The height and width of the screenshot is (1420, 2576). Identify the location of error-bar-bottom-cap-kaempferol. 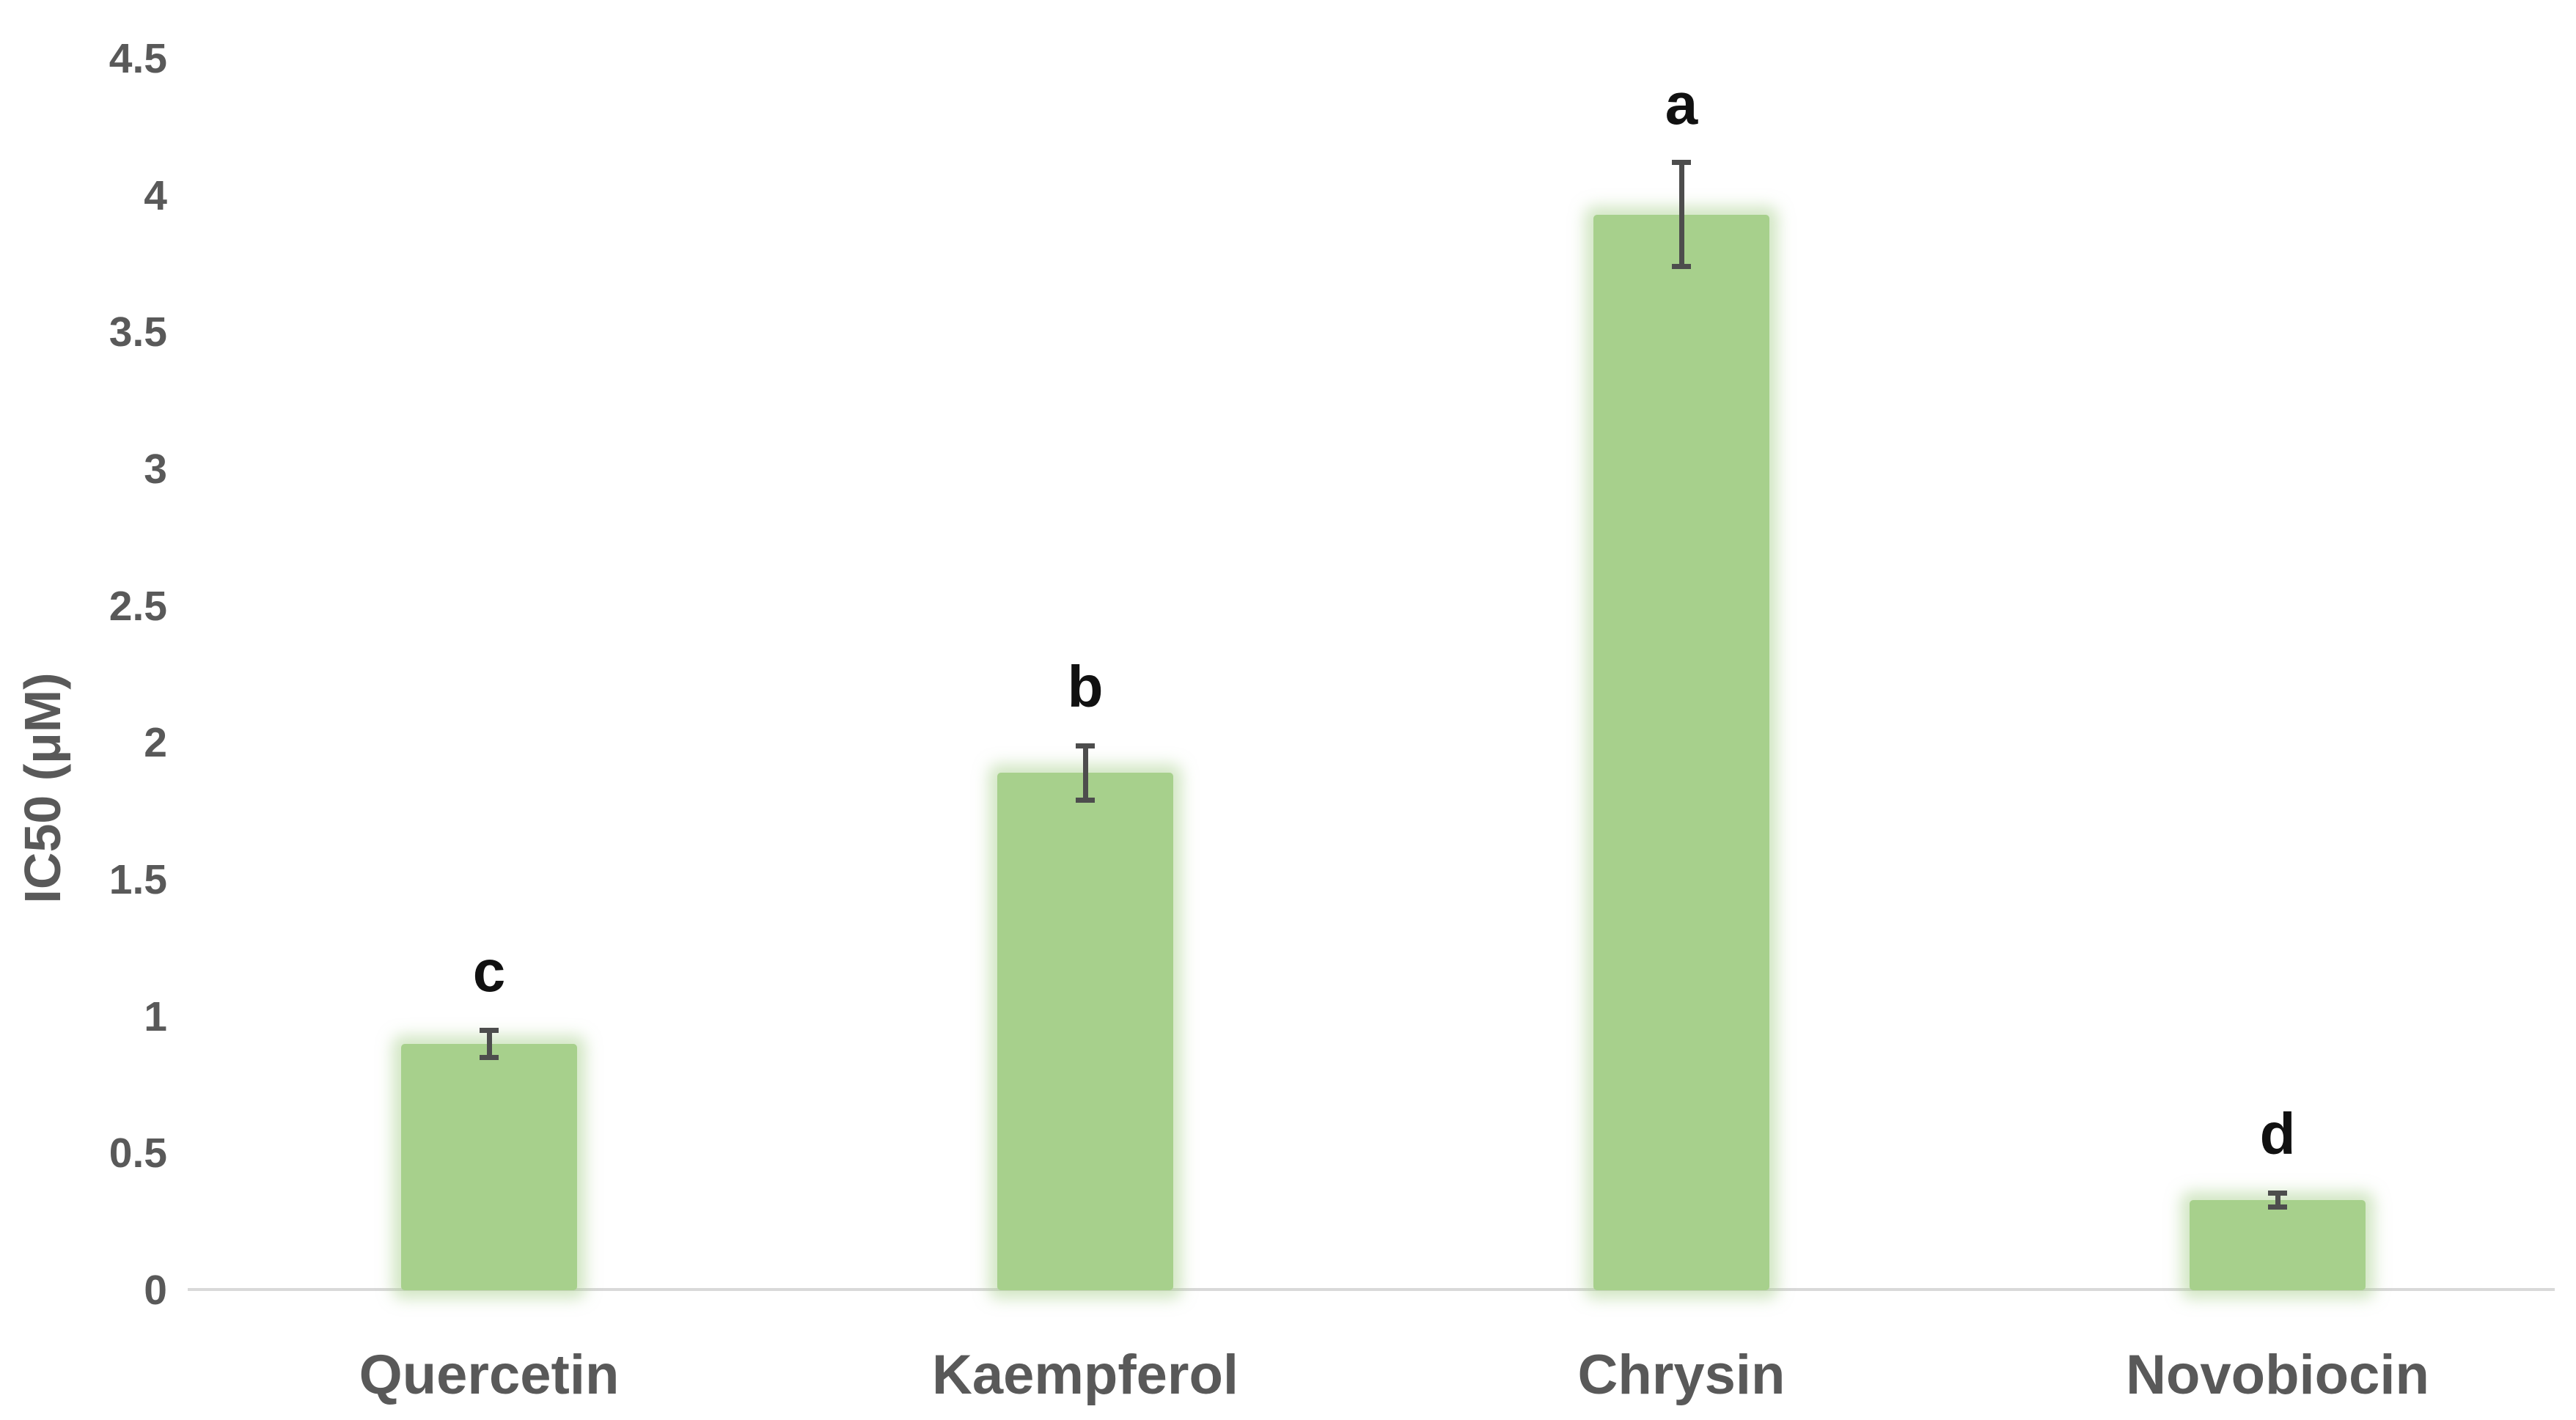
(1086, 801).